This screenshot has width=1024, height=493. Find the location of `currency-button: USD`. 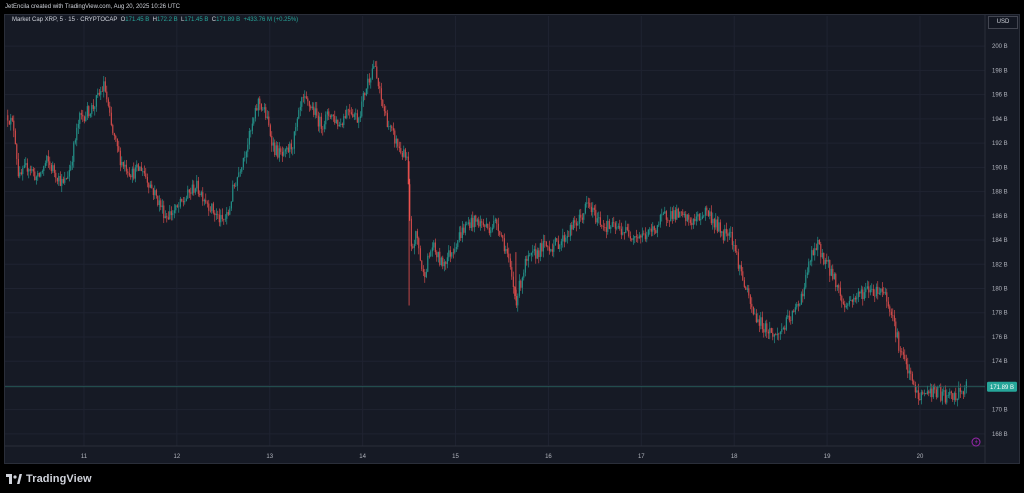

currency-button: USD is located at coordinates (1003, 22).